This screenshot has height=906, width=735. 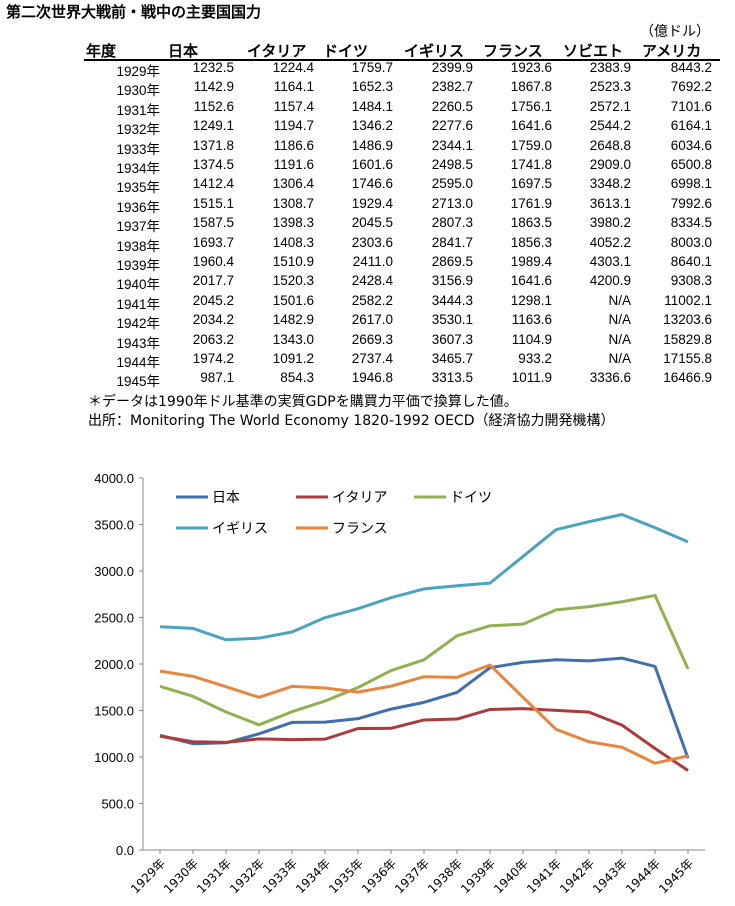 What do you see at coordinates (452, 320) in the screenshot?
I see `value-cell: 3530.1` at bounding box center [452, 320].